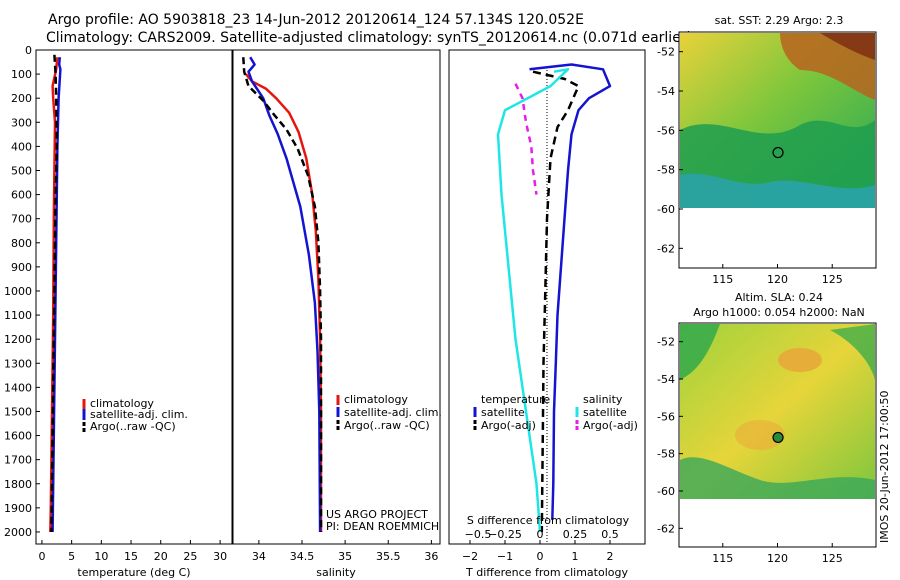 This screenshot has width=900, height=580. I want to click on x-tick-label: 10, so click(101, 556).